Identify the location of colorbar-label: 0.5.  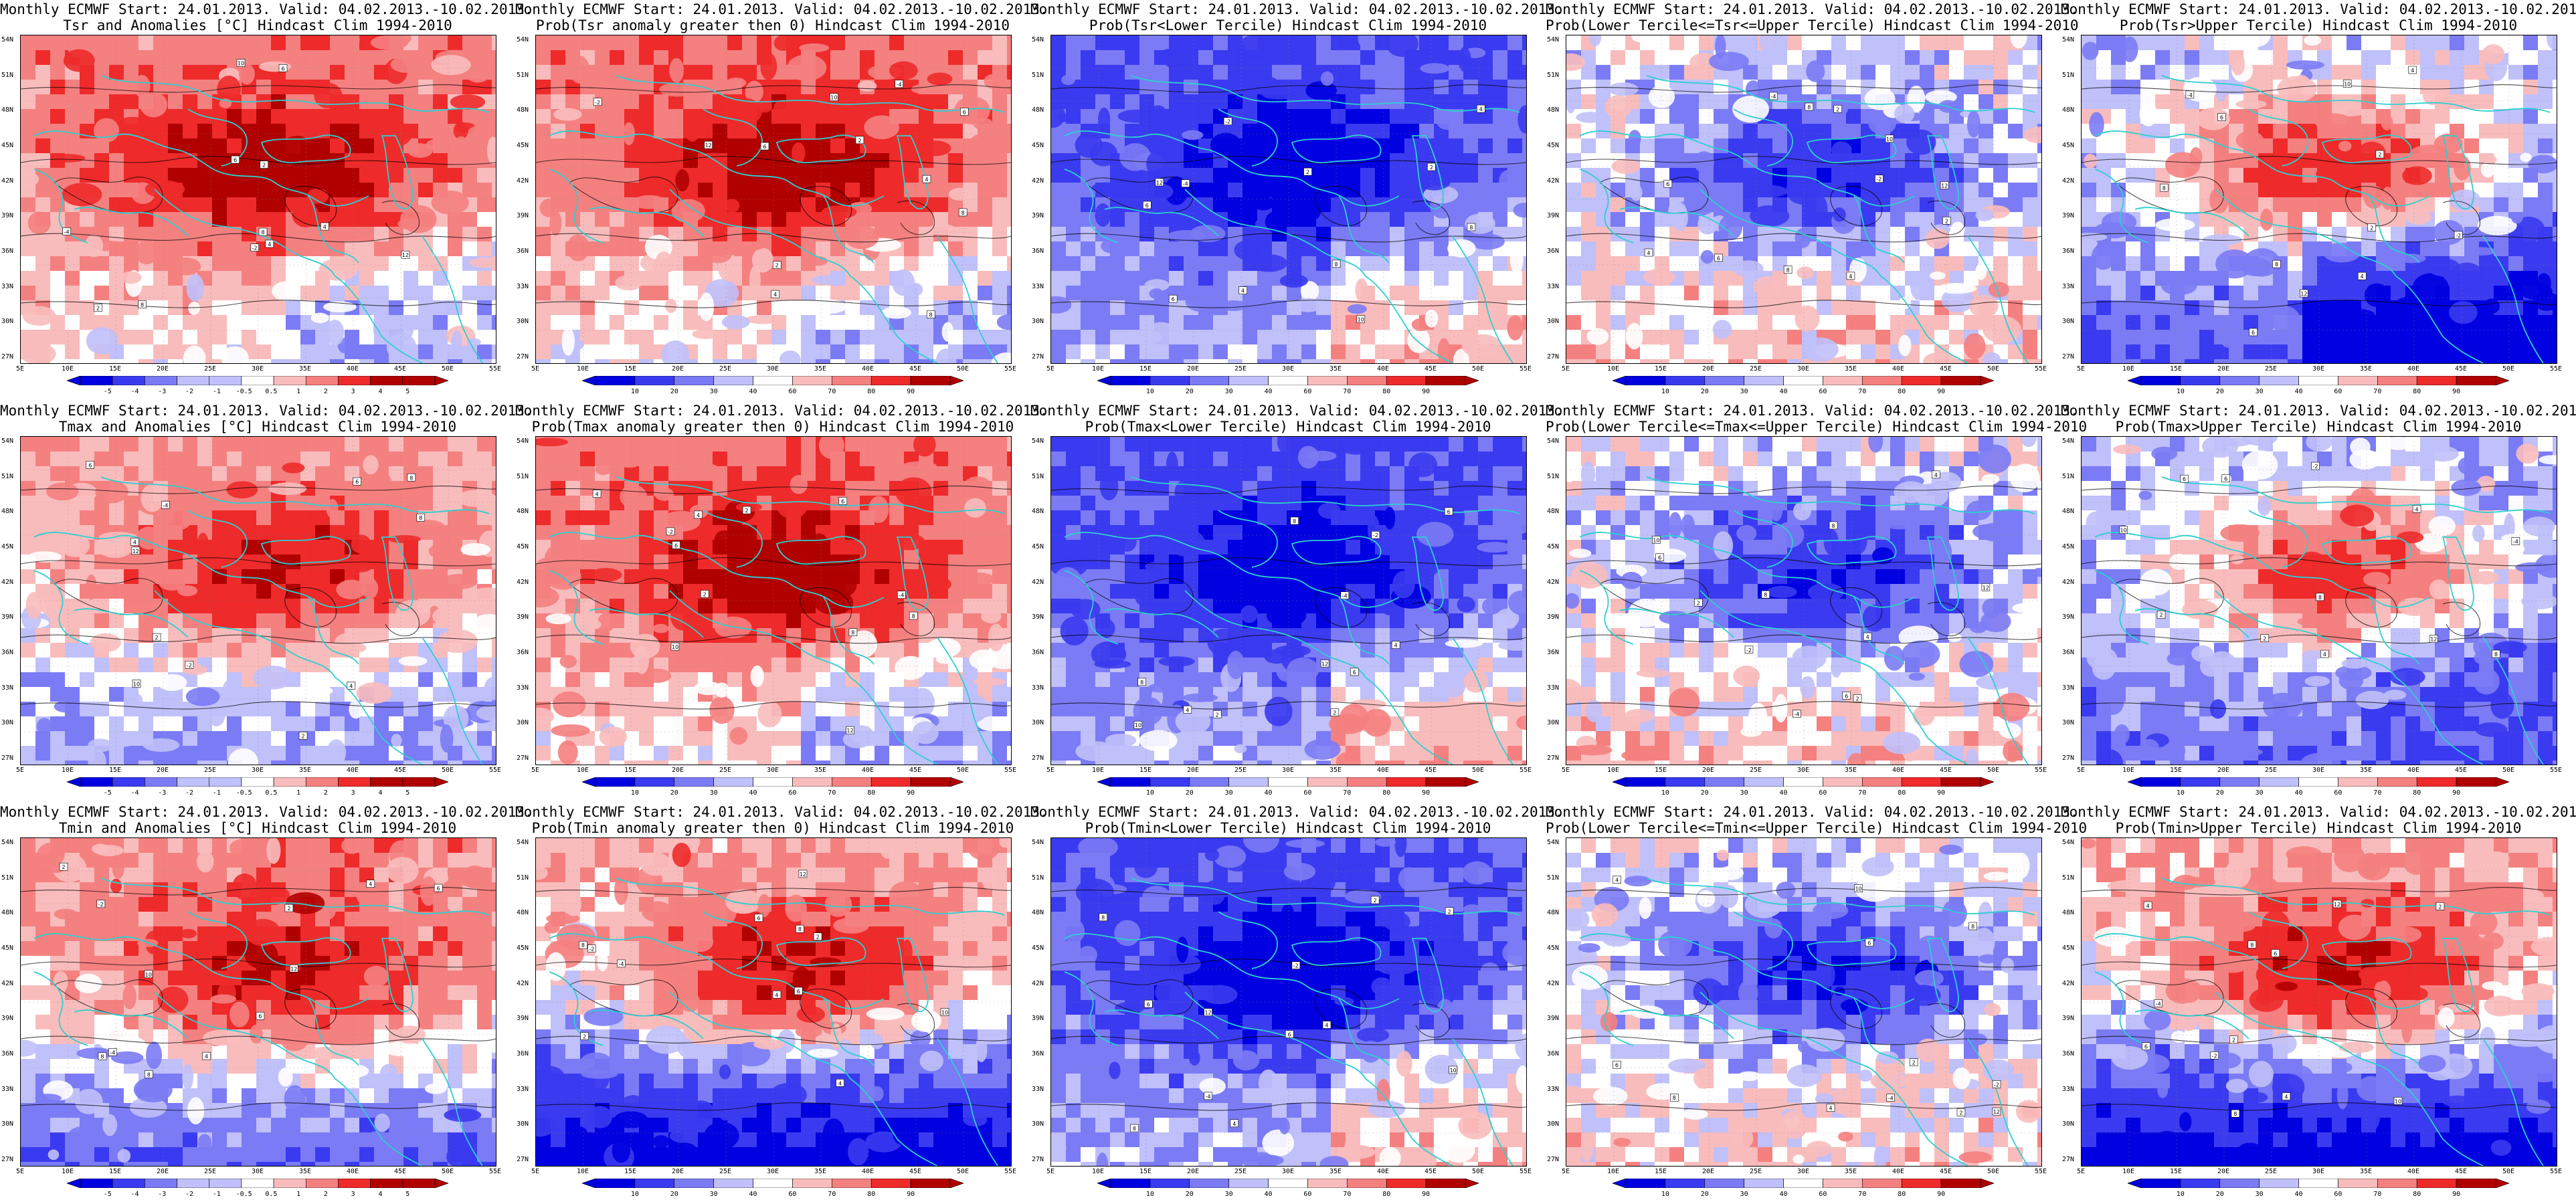
(271, 391).